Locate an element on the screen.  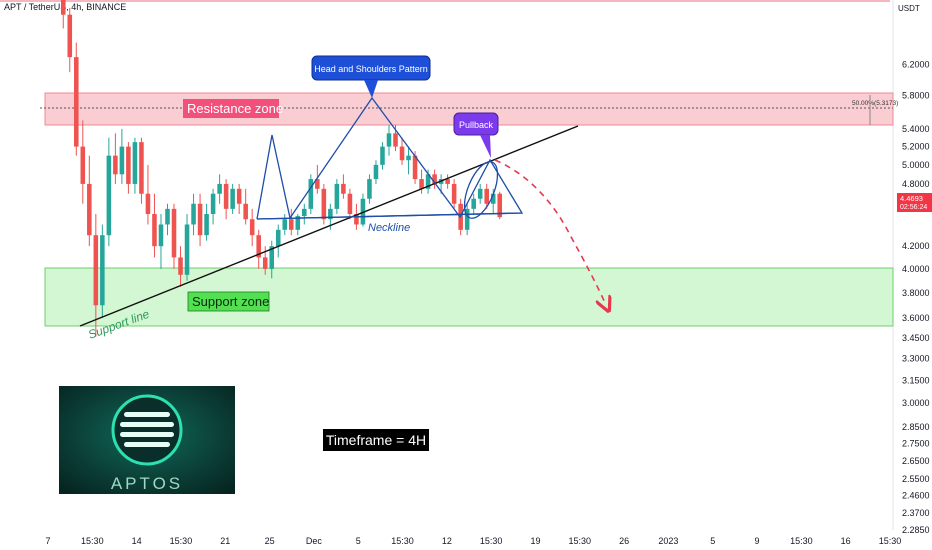
price-tick-18: 2.5500 is located at coordinates (916, 479).